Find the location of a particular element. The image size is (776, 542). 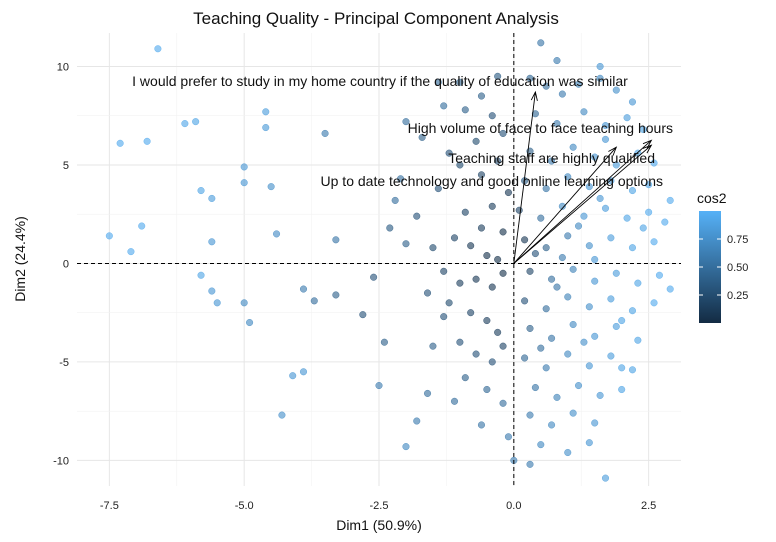

variable-label: Teaching staff are highly qualified is located at coordinates (551, 158).